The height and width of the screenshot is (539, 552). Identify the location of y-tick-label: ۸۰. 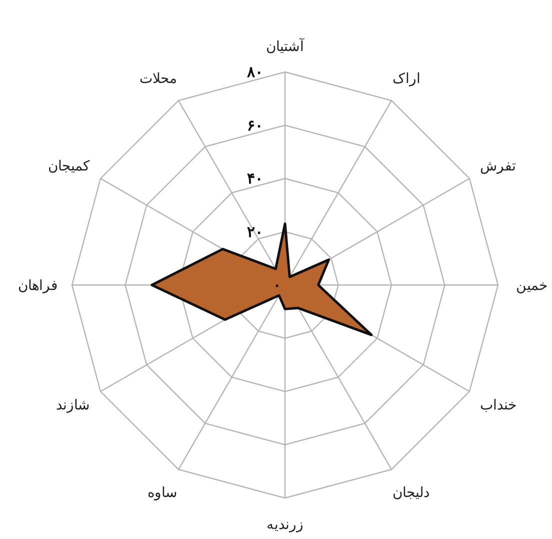
(254, 72).